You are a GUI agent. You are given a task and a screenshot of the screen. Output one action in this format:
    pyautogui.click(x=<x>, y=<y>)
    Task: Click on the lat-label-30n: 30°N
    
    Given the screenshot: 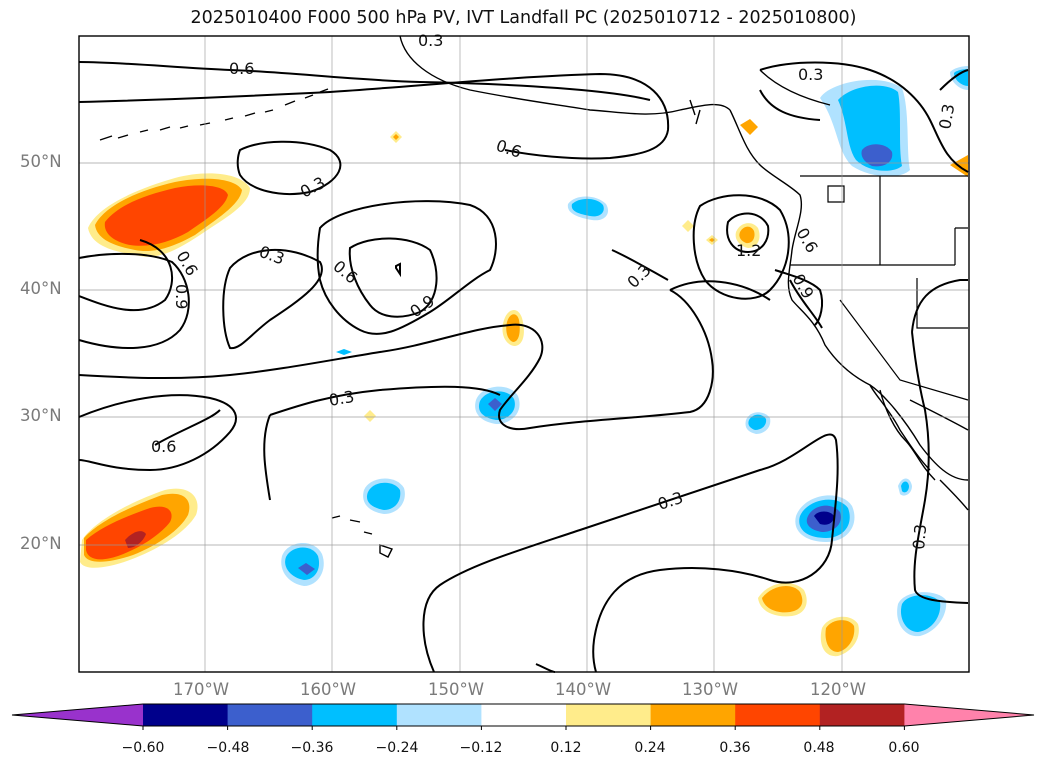 What is the action you would take?
    pyautogui.click(x=41, y=415)
    